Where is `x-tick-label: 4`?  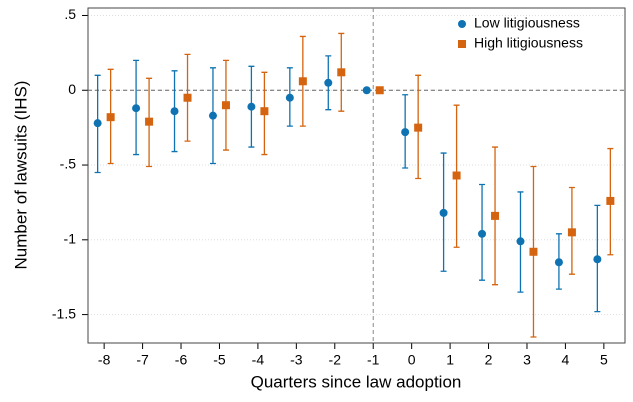 x-tick-label: 4 is located at coordinates (566, 360).